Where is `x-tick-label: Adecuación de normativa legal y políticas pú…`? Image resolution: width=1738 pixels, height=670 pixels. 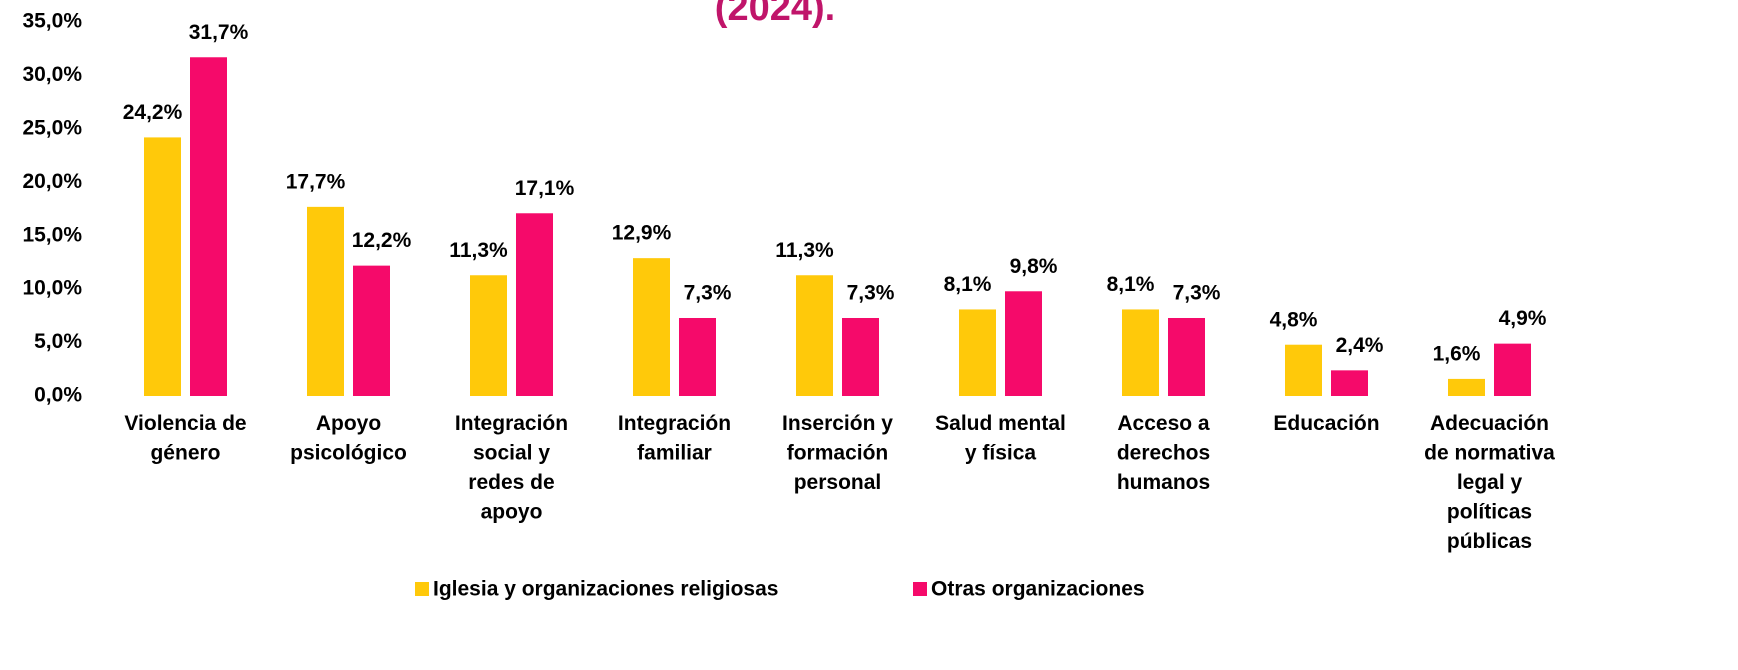 x-tick-label: Adecuación de normativa legal y políticas pú… is located at coordinates (1489, 482).